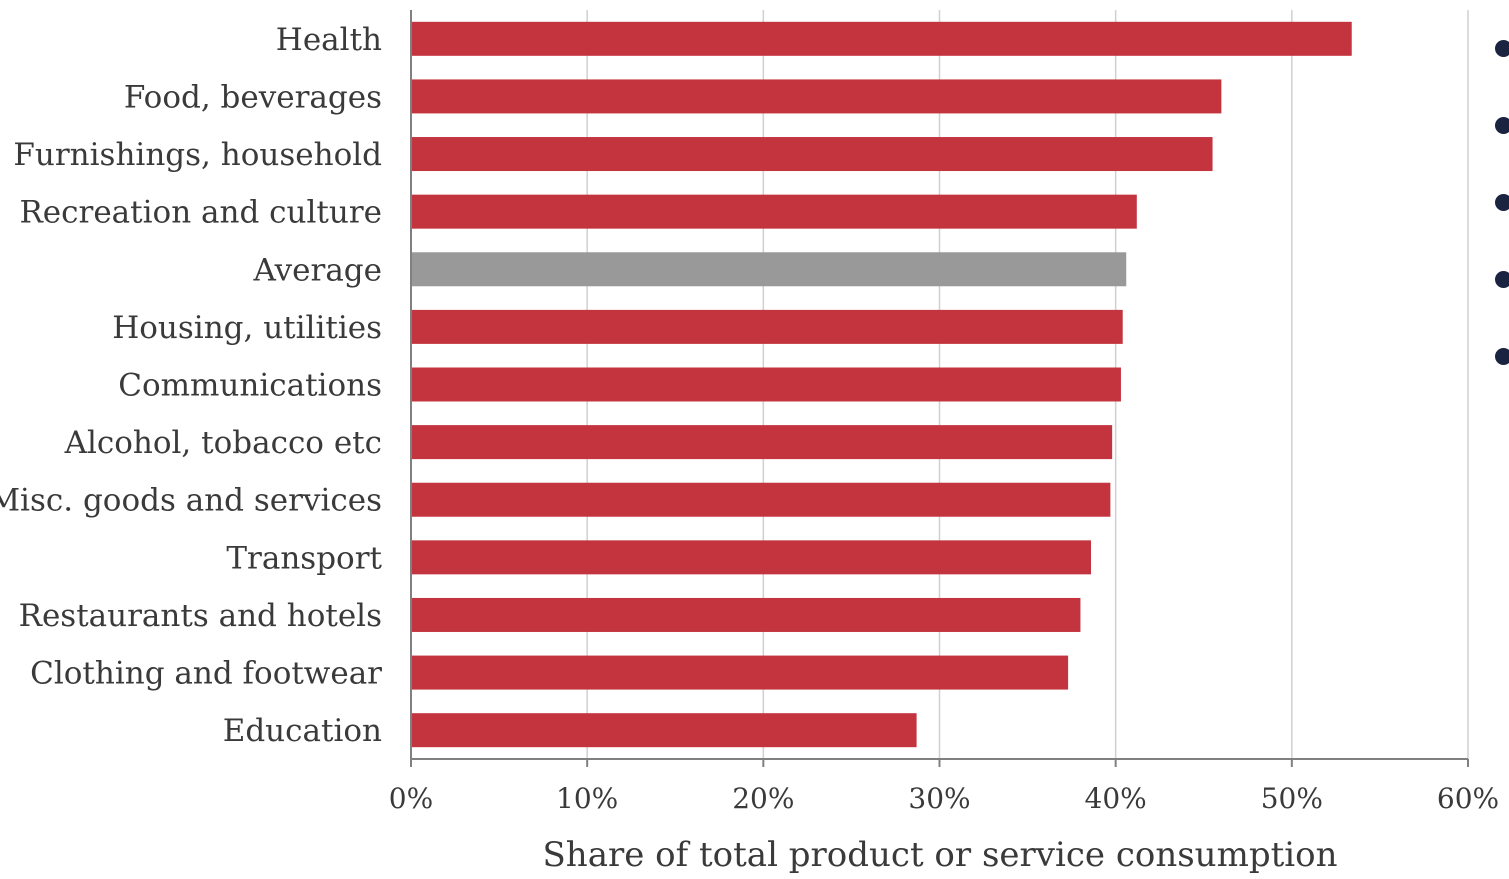 The image size is (1509, 879). What do you see at coordinates (767, 326) in the screenshot?
I see `bar-housing-utilities` at bounding box center [767, 326].